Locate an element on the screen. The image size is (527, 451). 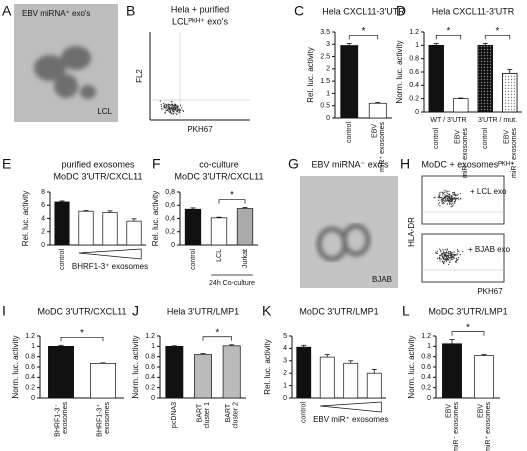
bar-hatch is located at coordinates (485, 78).